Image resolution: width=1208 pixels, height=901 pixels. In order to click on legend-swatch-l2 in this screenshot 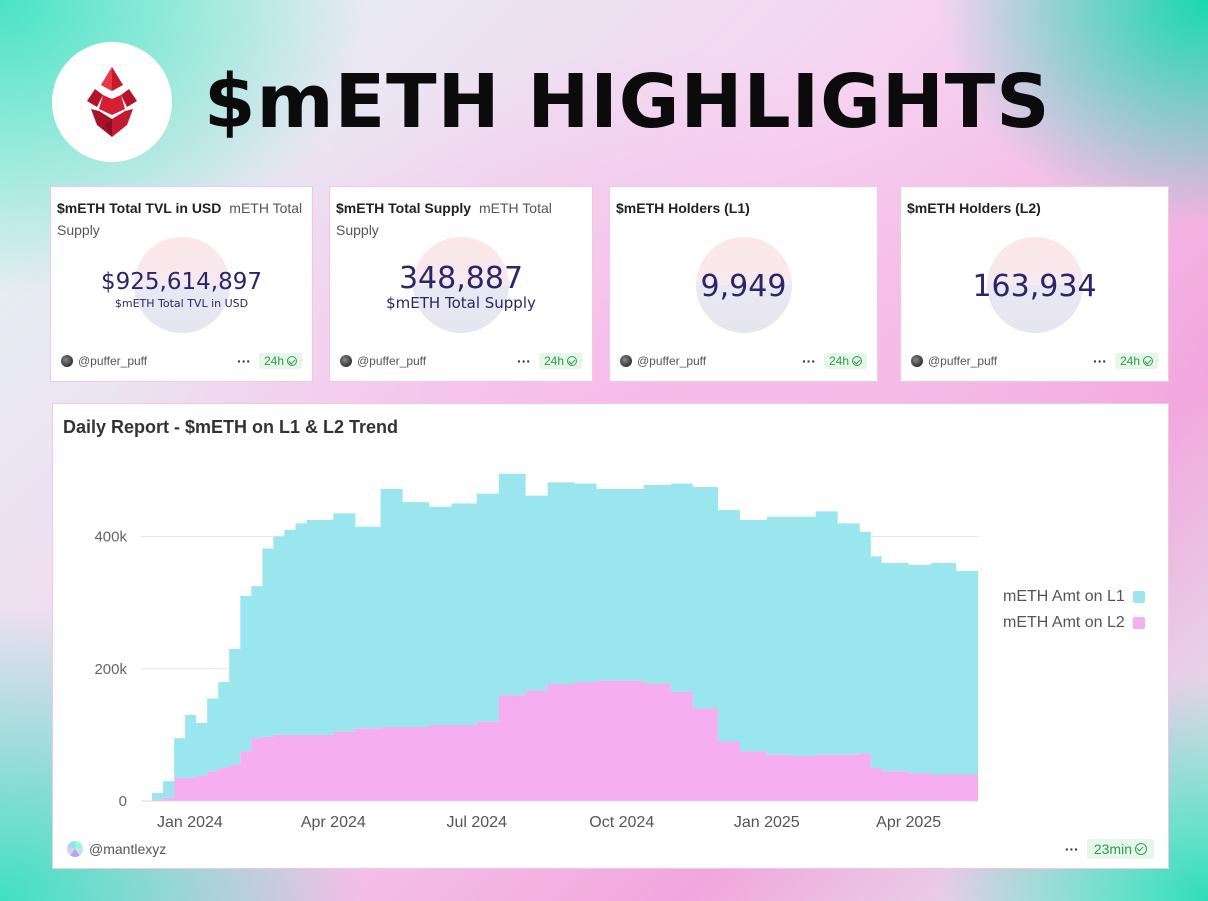, I will do `click(1138, 623)`.